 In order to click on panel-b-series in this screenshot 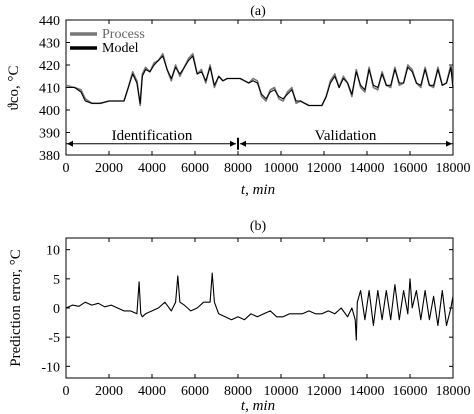, I will do `click(259, 306)`.